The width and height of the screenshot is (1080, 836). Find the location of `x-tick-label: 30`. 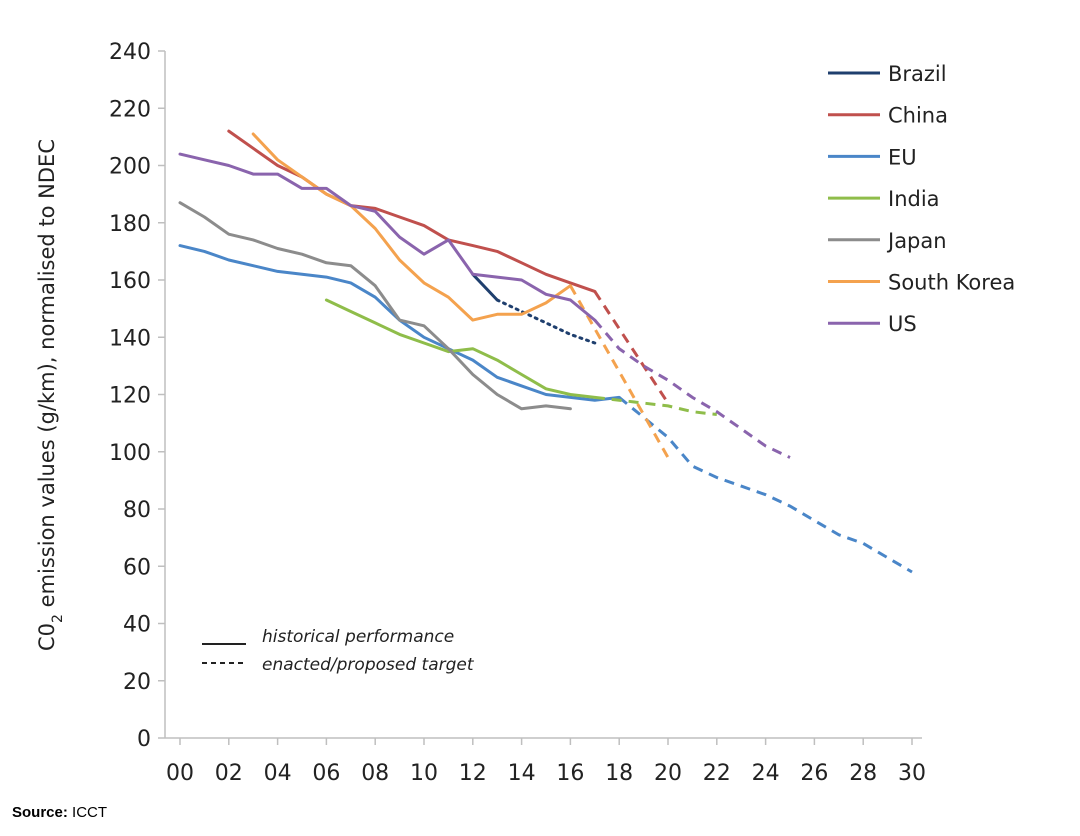

x-tick-label: 30 is located at coordinates (912, 773).